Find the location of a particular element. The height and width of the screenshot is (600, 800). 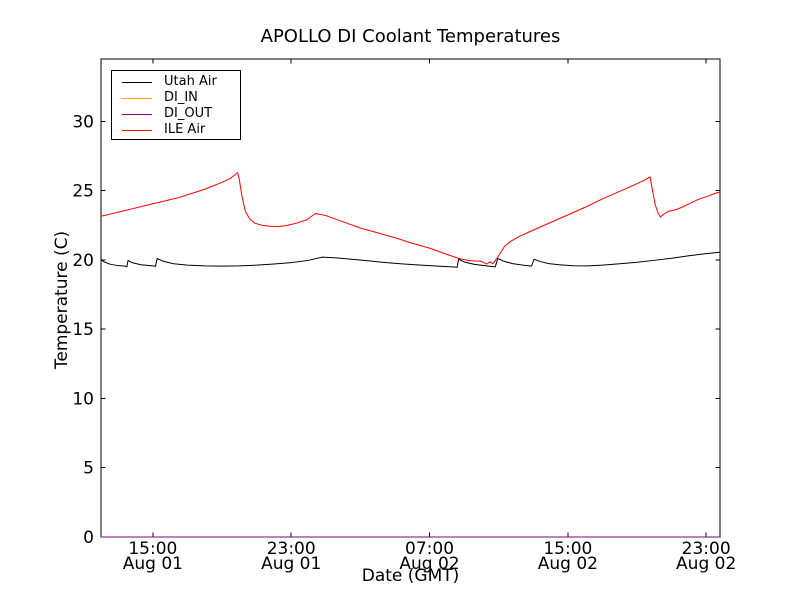

legend-label: Utah Air is located at coordinates (190, 81).